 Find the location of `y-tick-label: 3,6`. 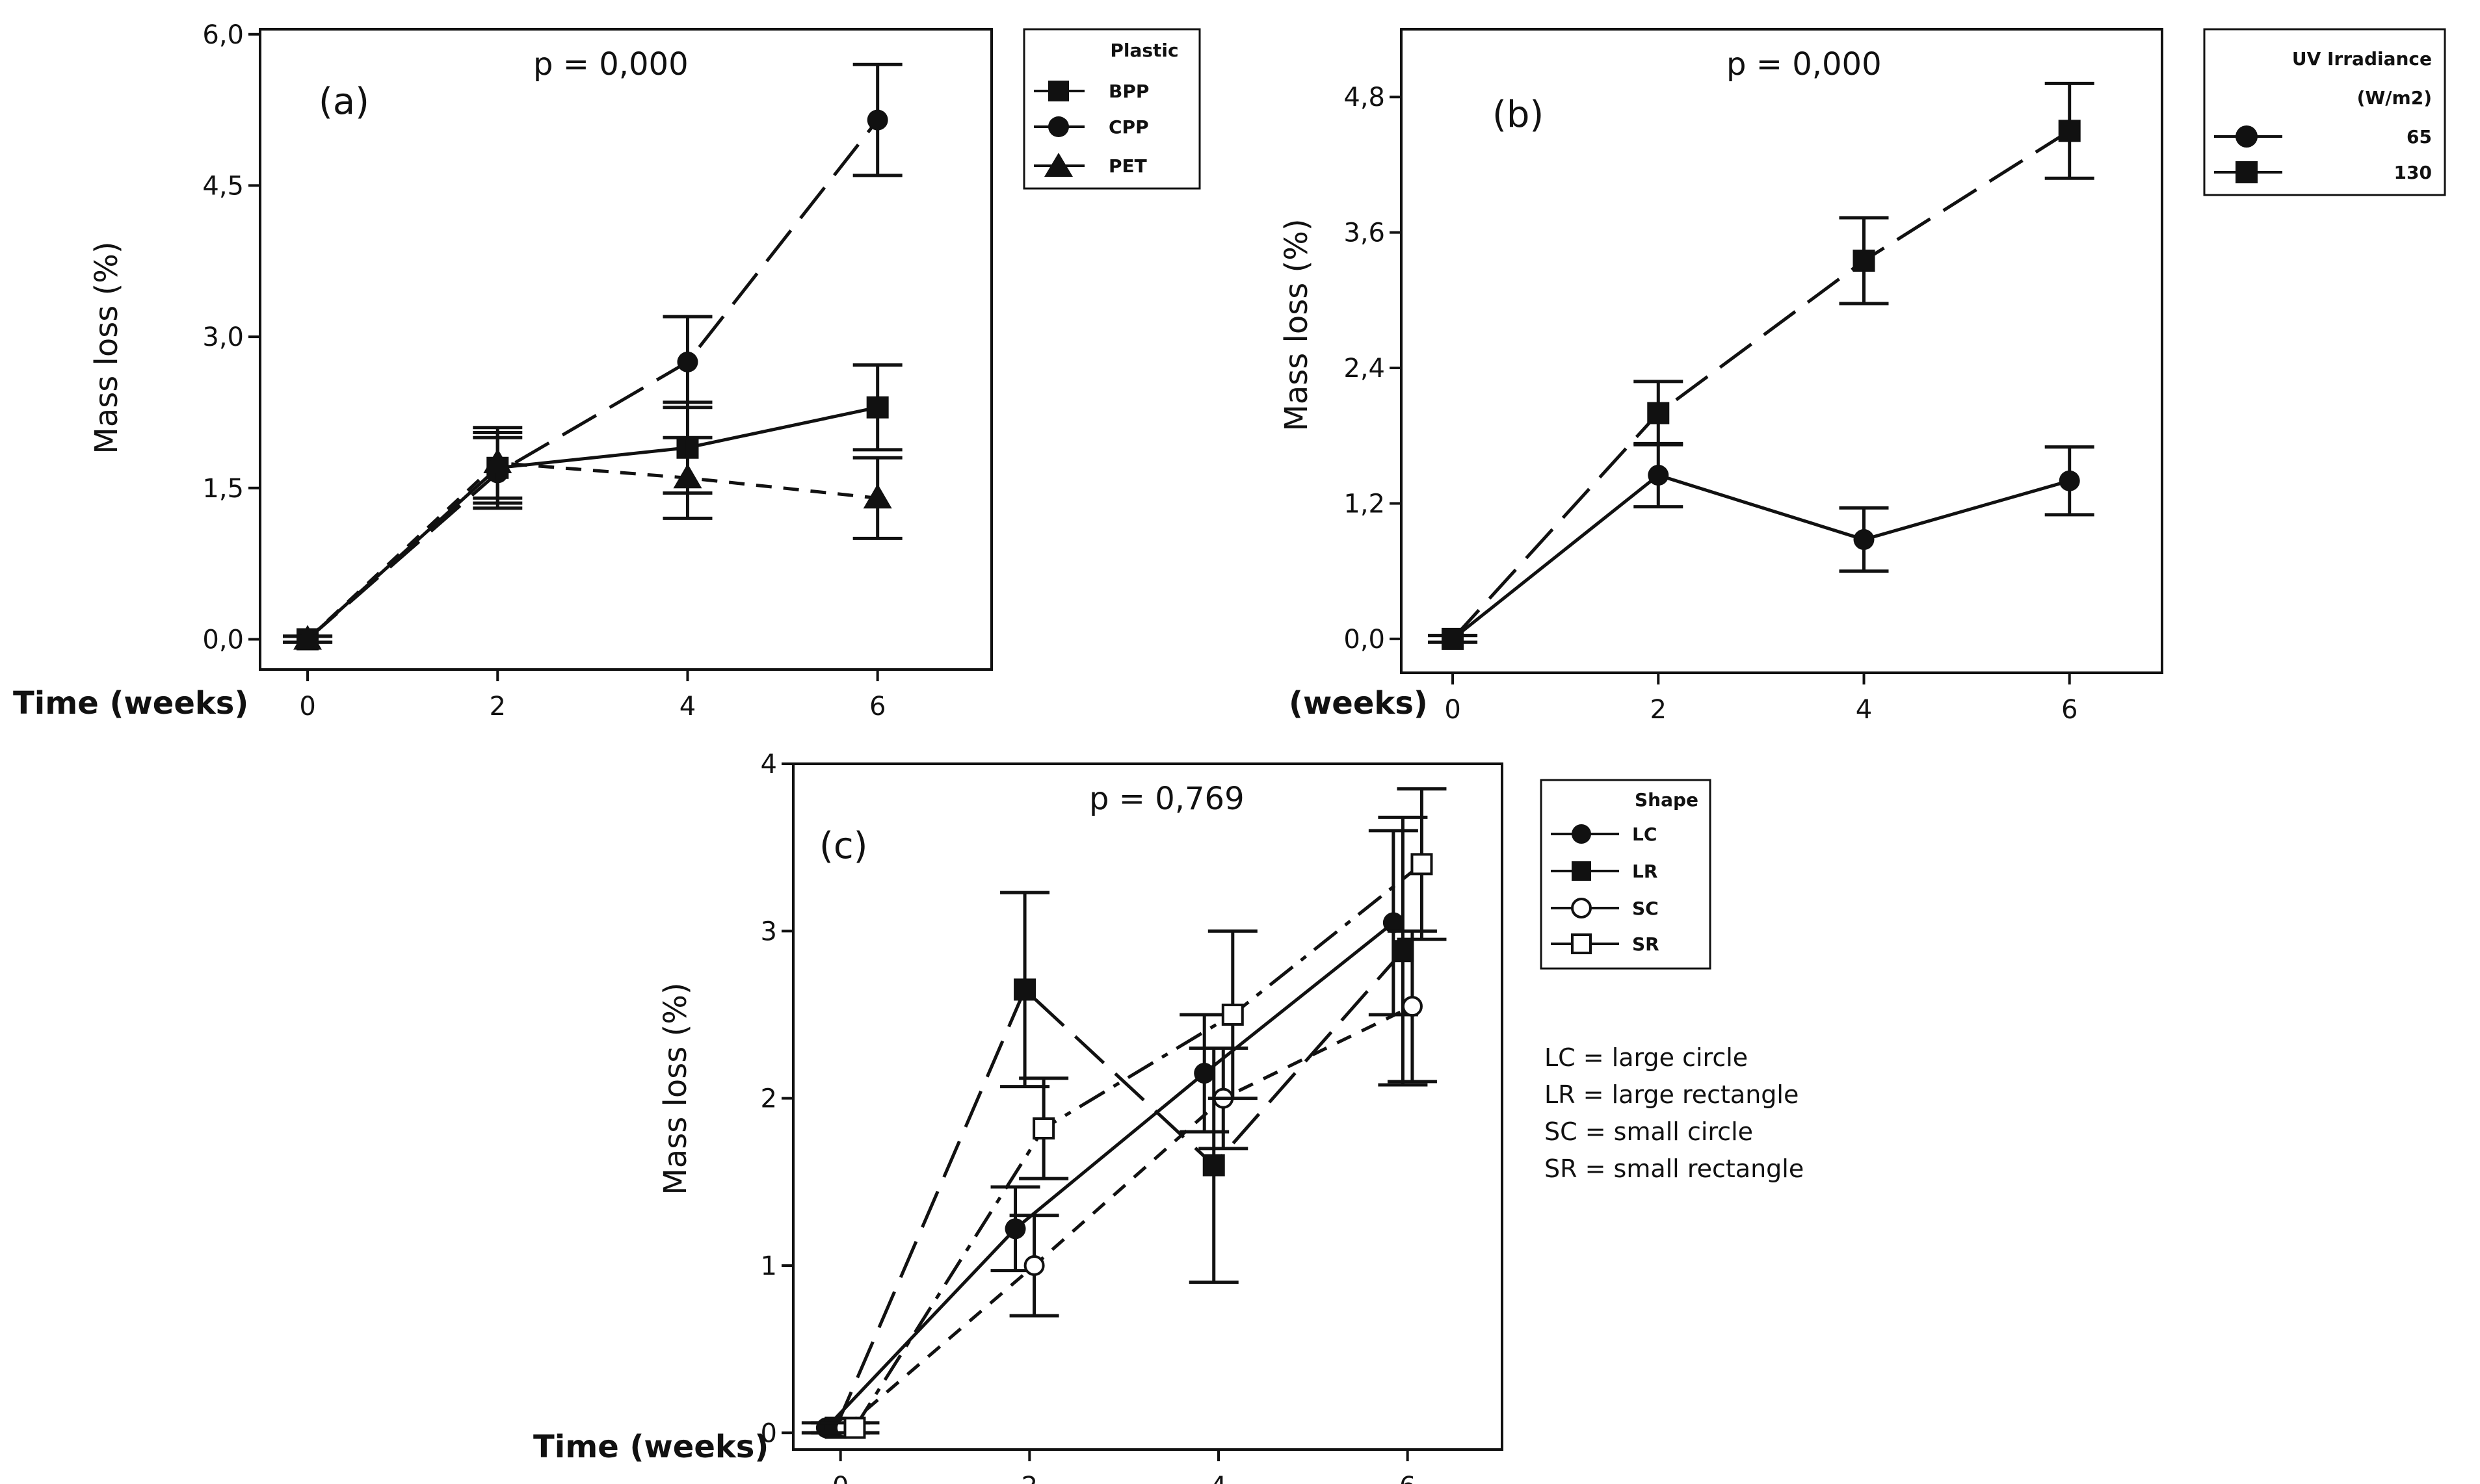

y-tick-label: 3,6 is located at coordinates (1364, 233).